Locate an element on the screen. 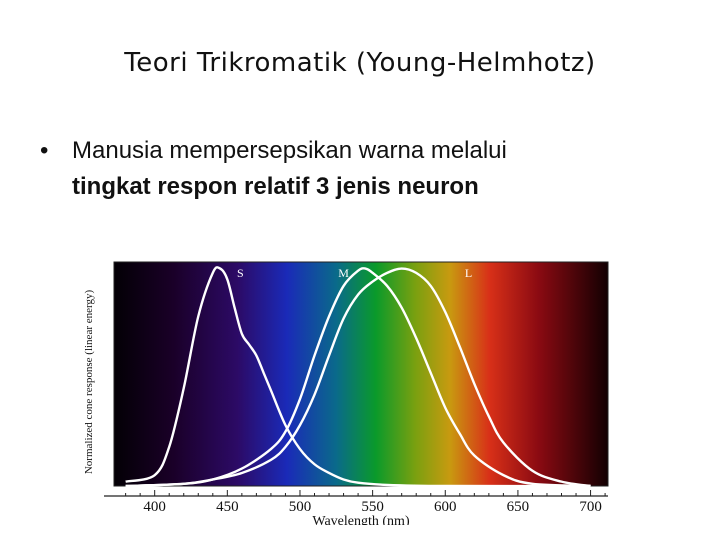 This screenshot has height=540, width=720. x-tick-label: 550 is located at coordinates (372, 507).